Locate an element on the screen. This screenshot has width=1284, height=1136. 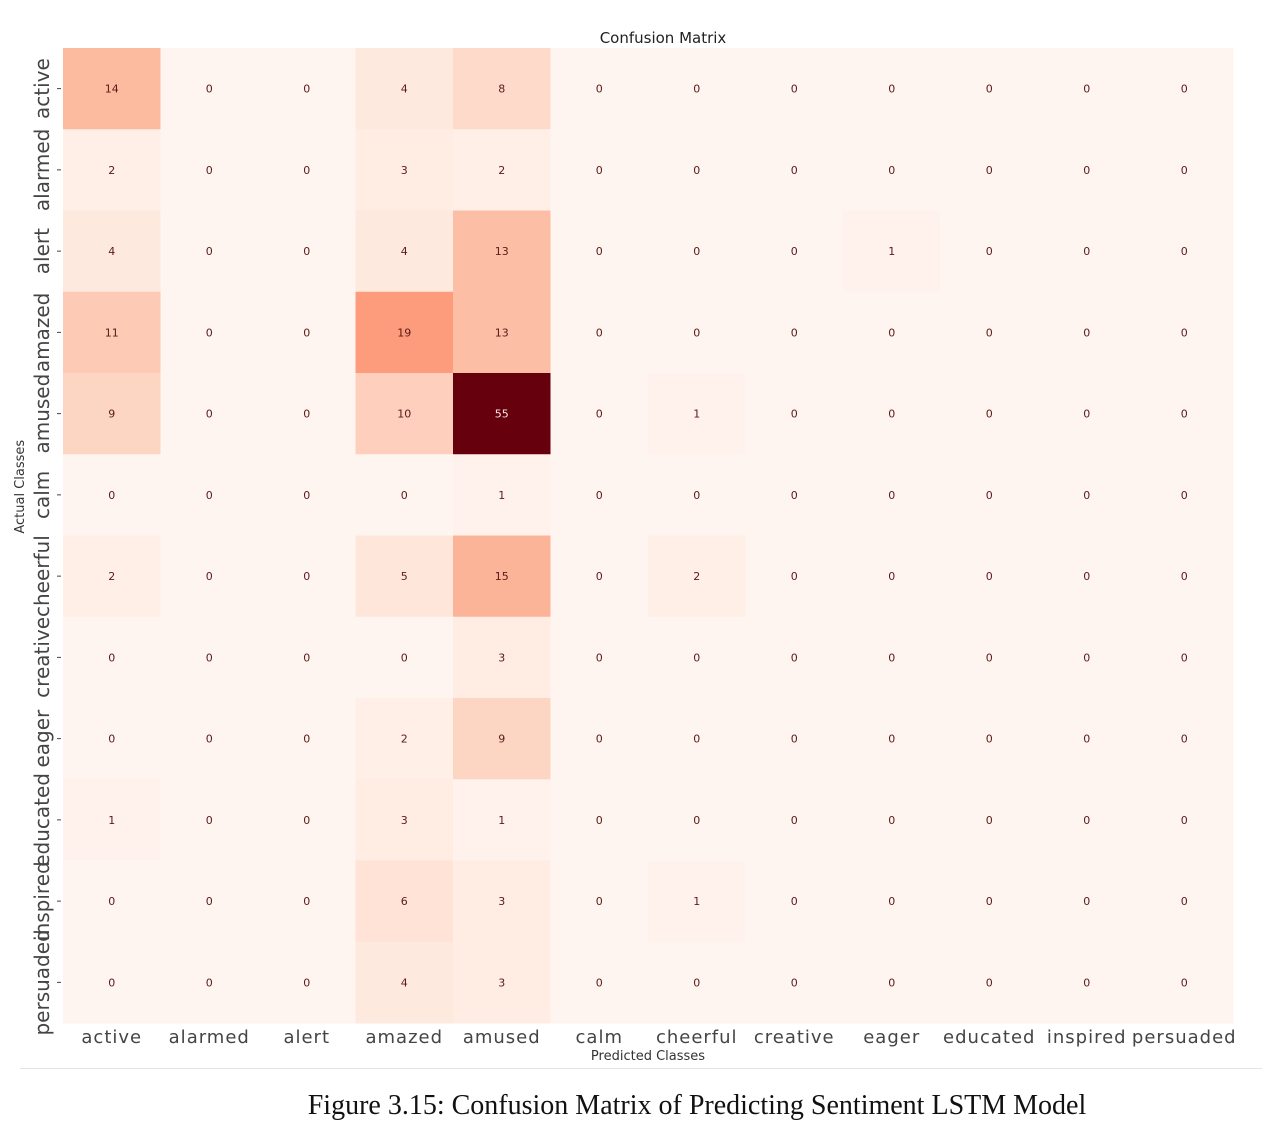
y-tick-label: persuaded is located at coordinates (42, 982).